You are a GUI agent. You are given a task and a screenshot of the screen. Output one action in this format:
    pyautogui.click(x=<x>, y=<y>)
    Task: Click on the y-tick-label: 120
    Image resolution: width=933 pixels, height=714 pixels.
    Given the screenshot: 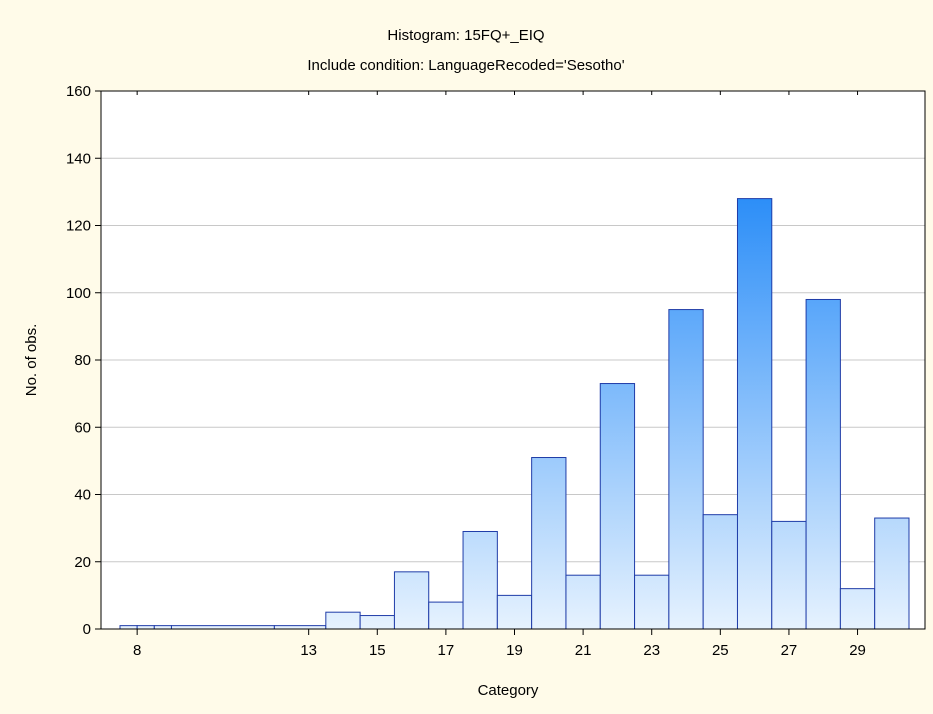 What is the action you would take?
    pyautogui.click(x=78, y=226)
    